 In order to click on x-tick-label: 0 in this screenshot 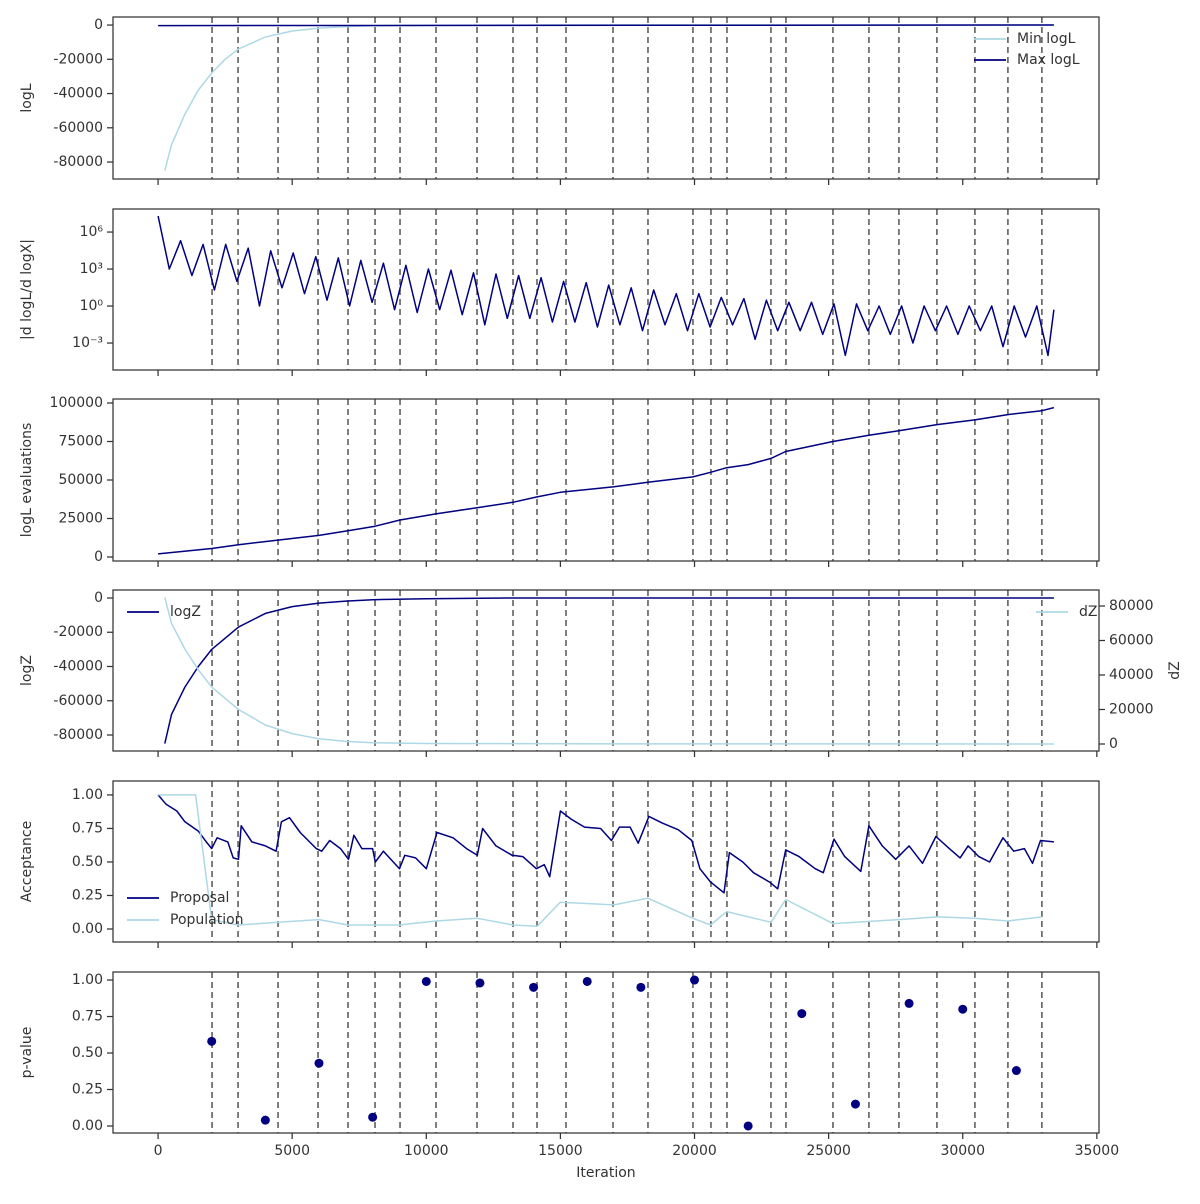, I will do `click(158, 1151)`.